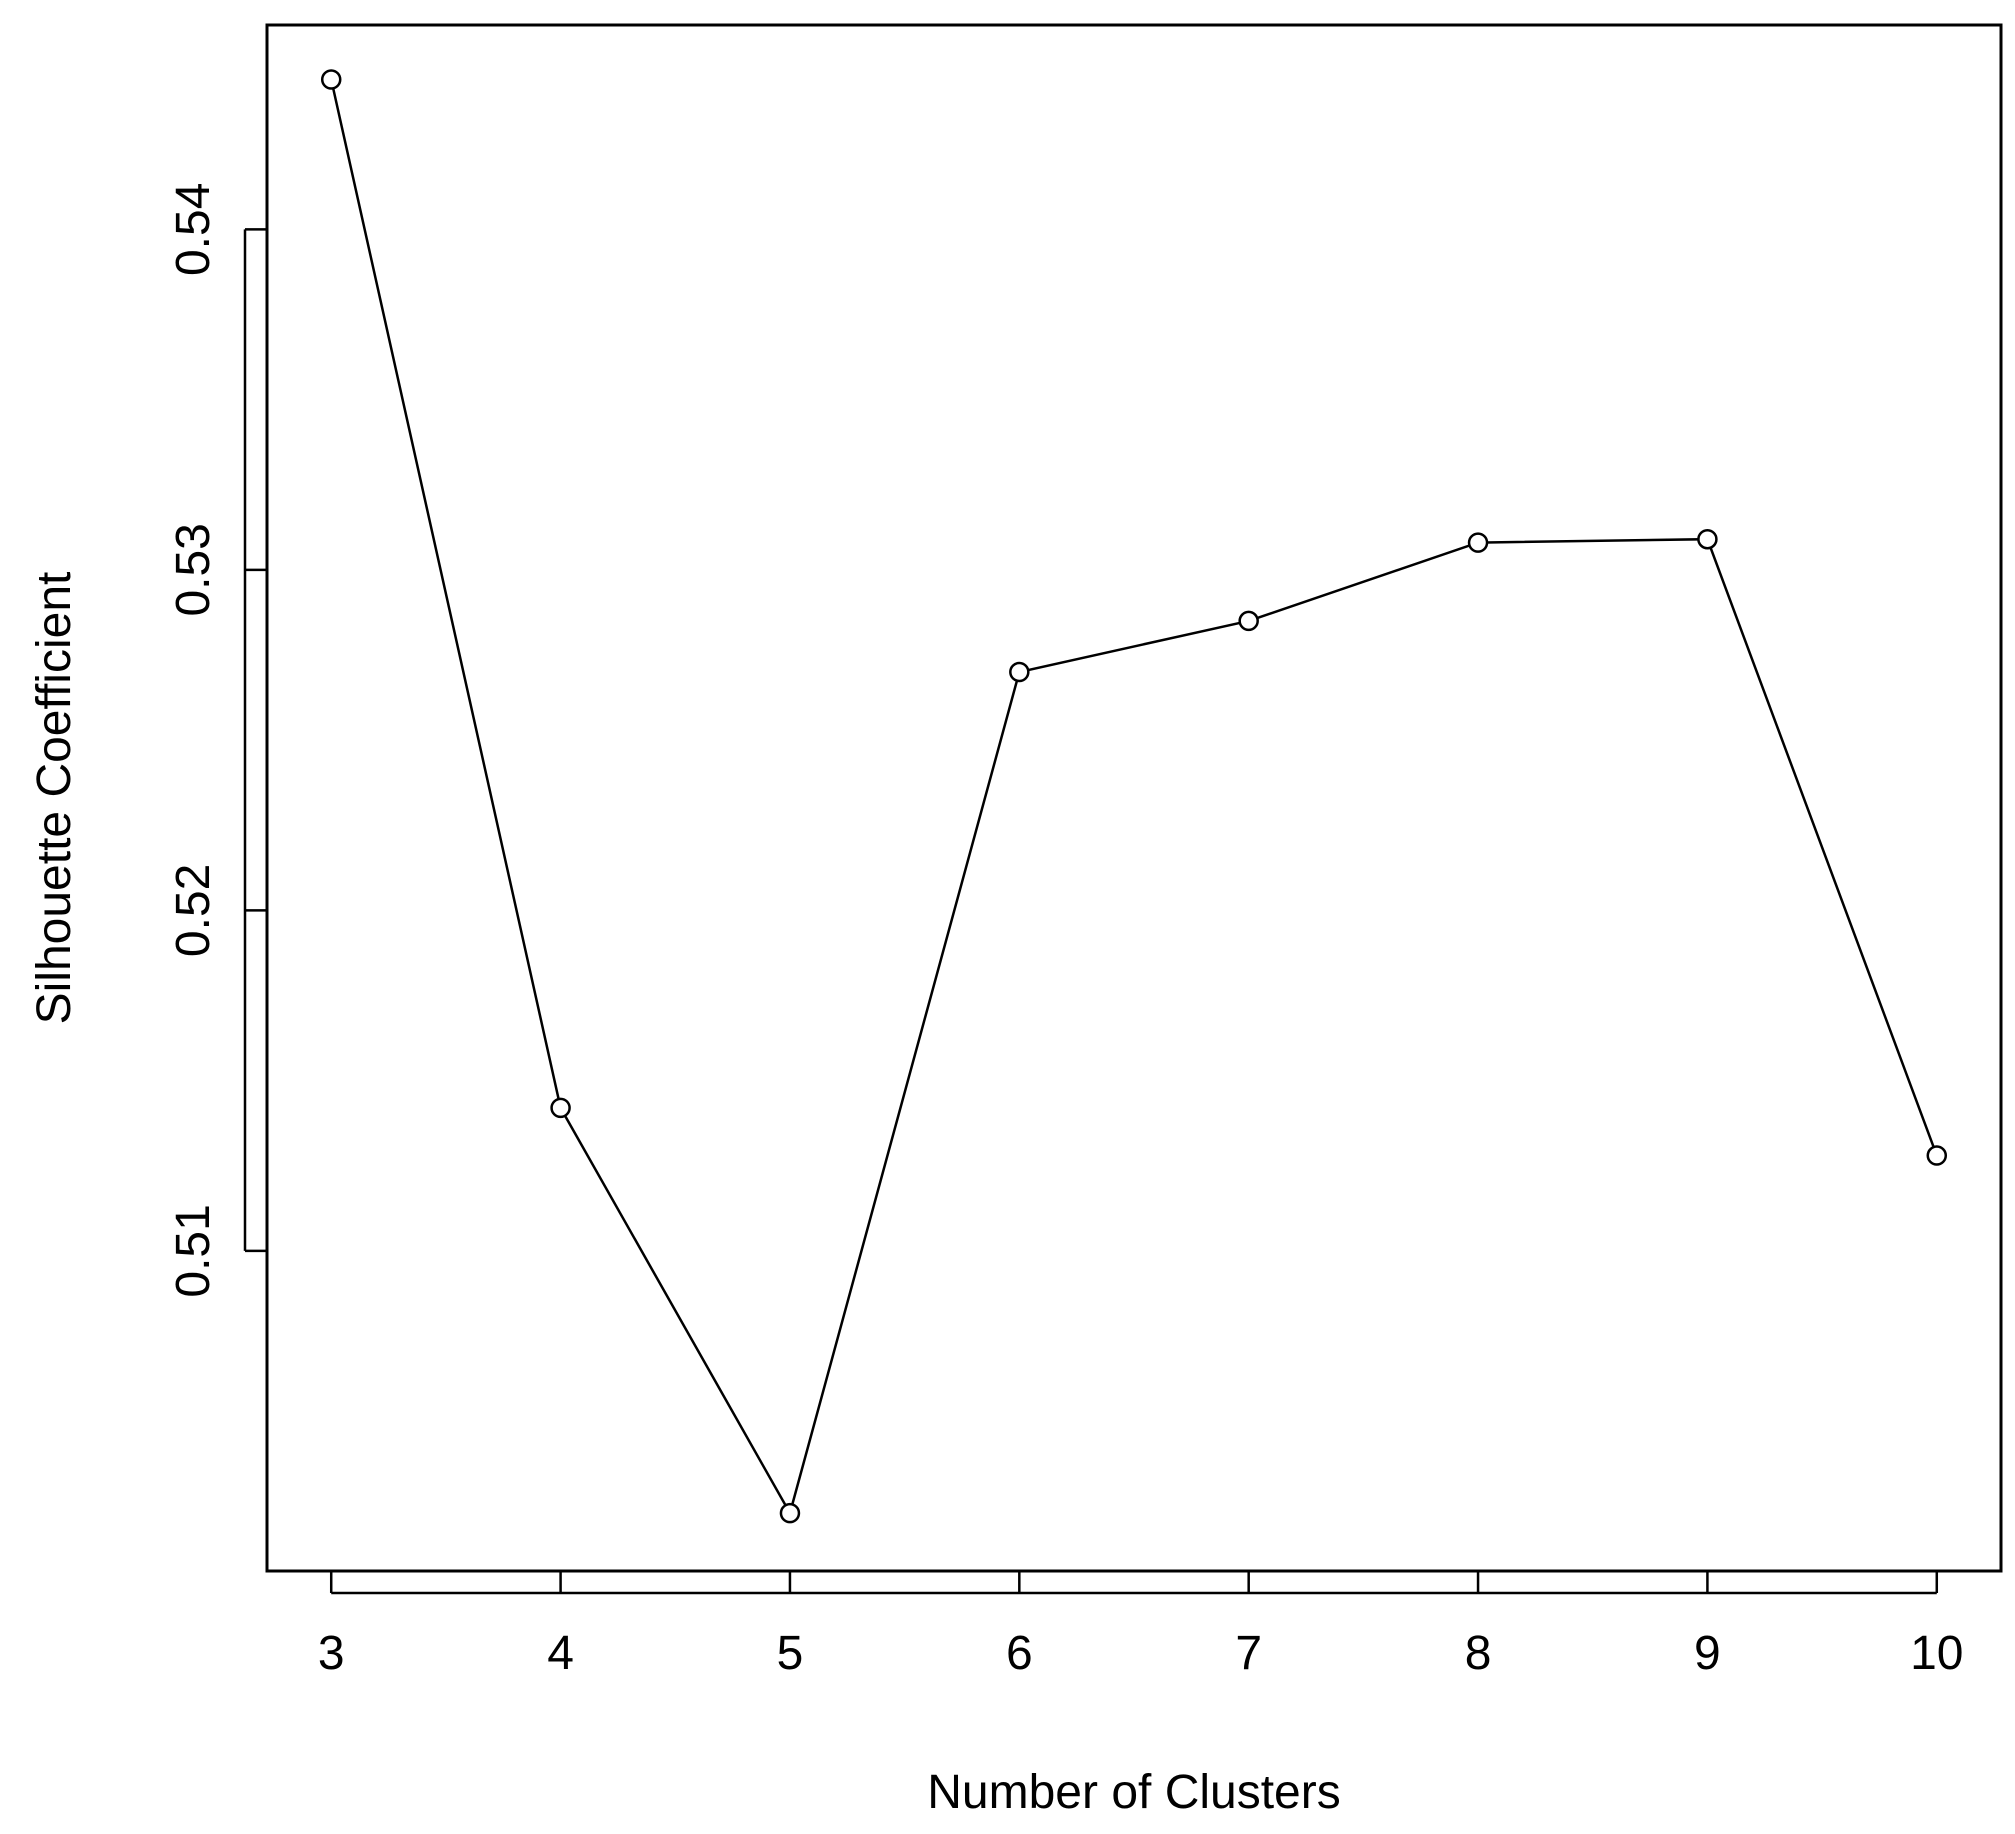 The image size is (2015, 1834). Describe the element at coordinates (331, 1653) in the screenshot. I see `x-tick-label: 3` at that location.